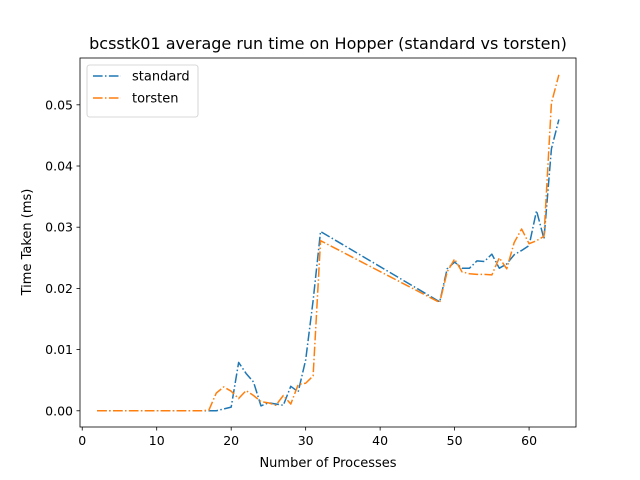 The width and height of the screenshot is (640, 480). What do you see at coordinates (59, 349) in the screenshot?
I see `y-tick-label-1: 0.01` at bounding box center [59, 349].